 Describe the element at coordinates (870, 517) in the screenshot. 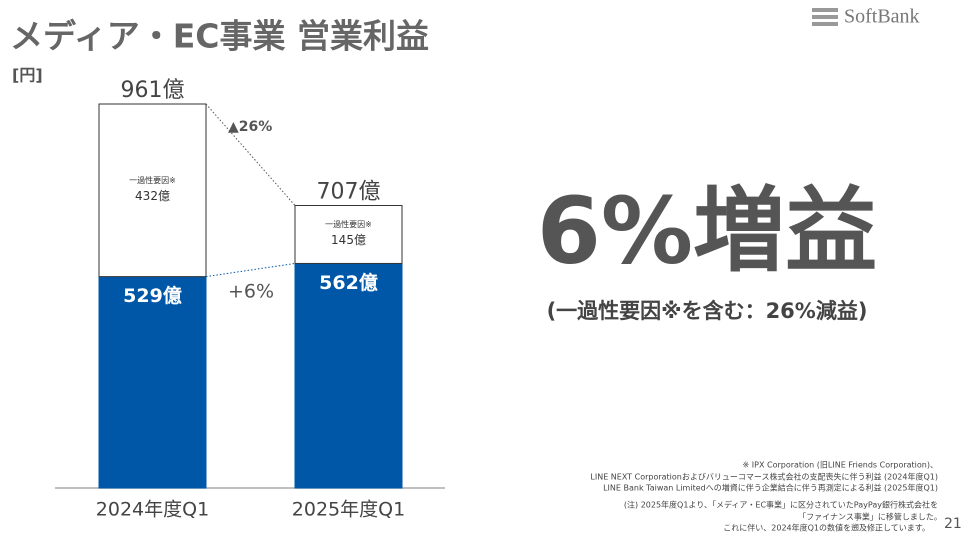

I see `footnote: 「ファイナンス事業」に移管しました。` at that location.